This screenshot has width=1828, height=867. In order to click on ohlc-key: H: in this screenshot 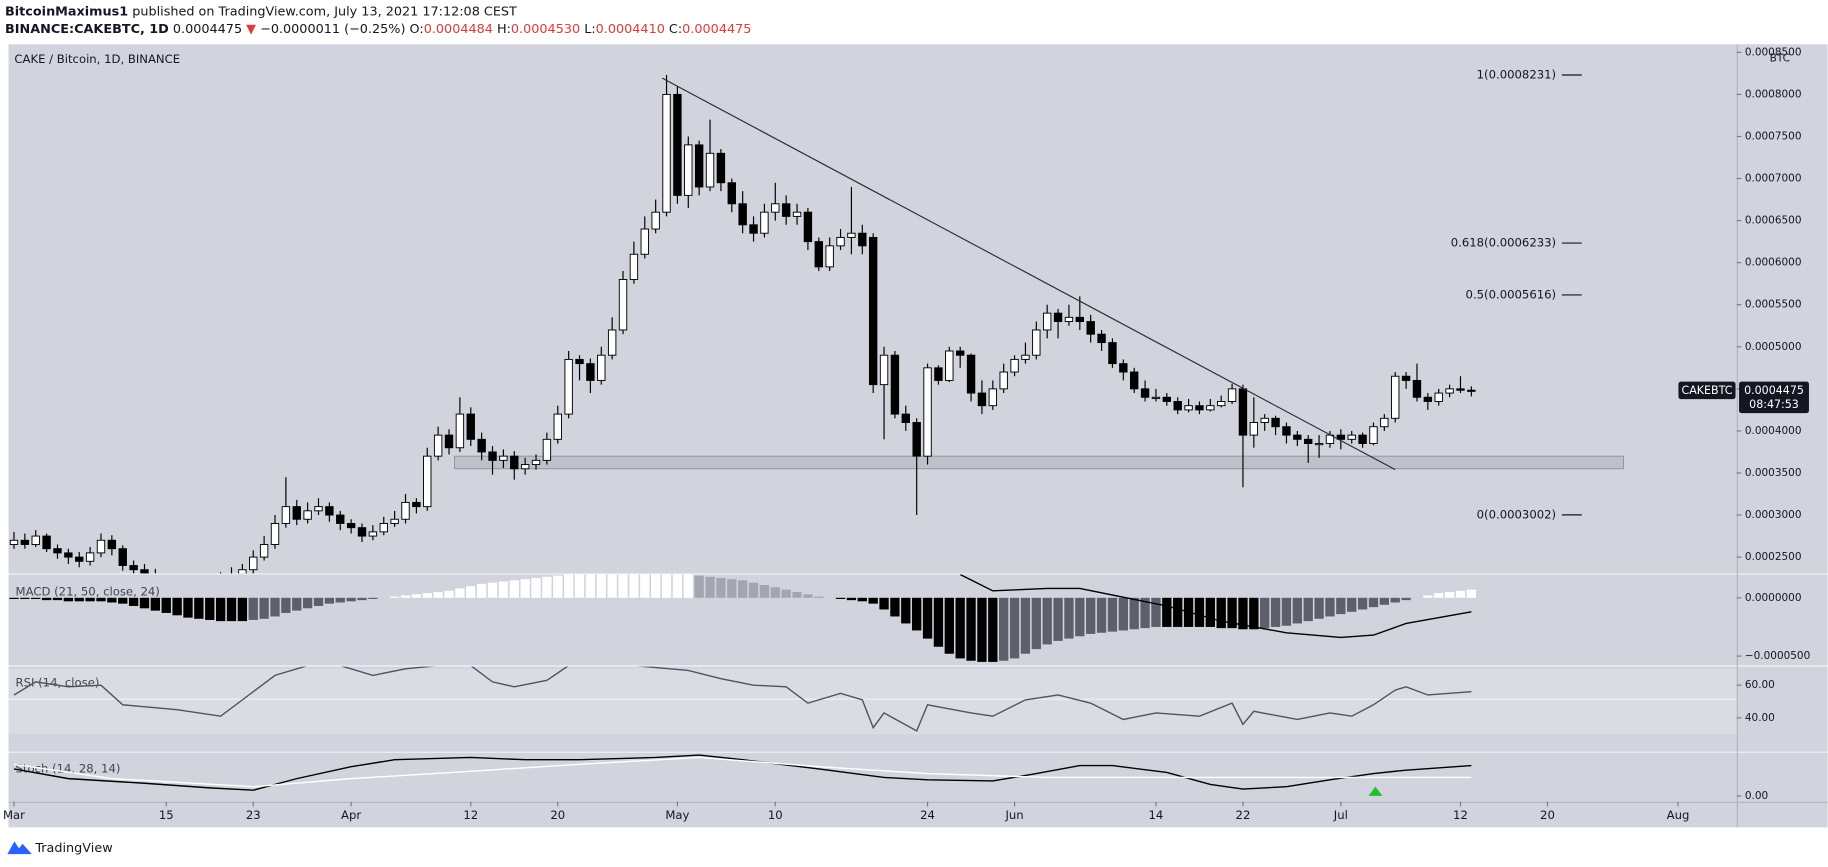, I will do `click(504, 29)`.